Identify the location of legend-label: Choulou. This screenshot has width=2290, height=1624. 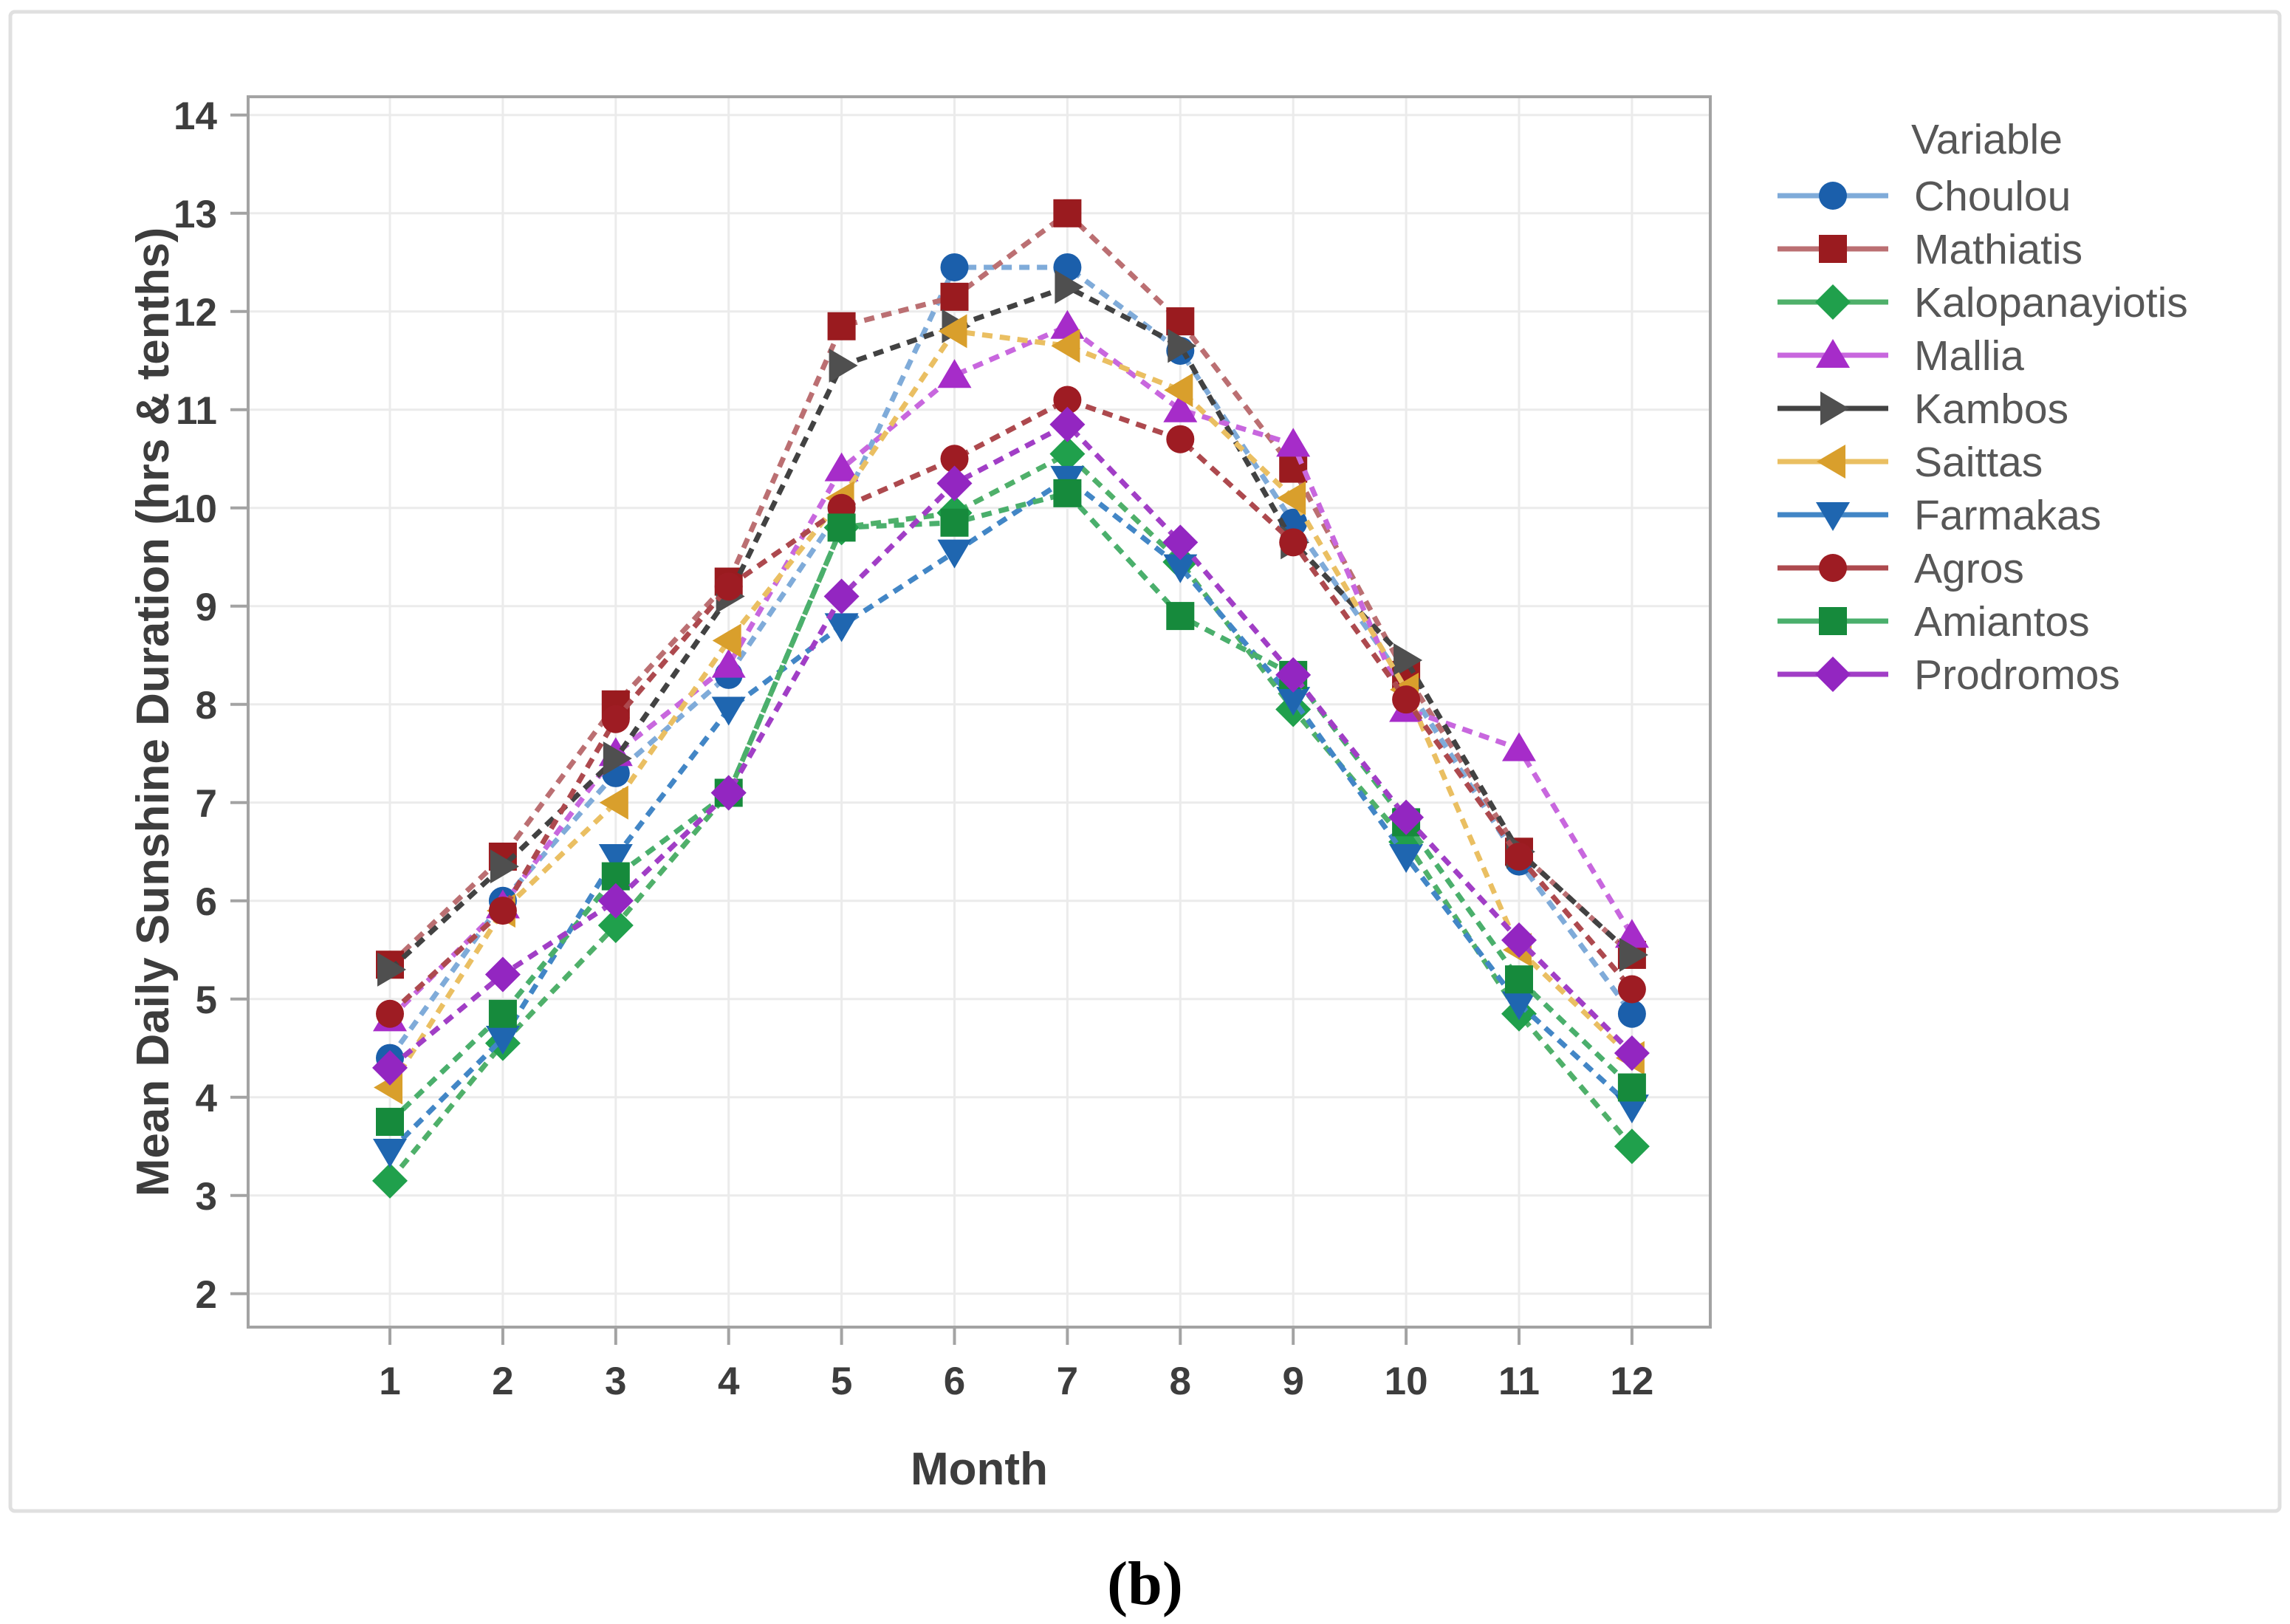
(1993, 197).